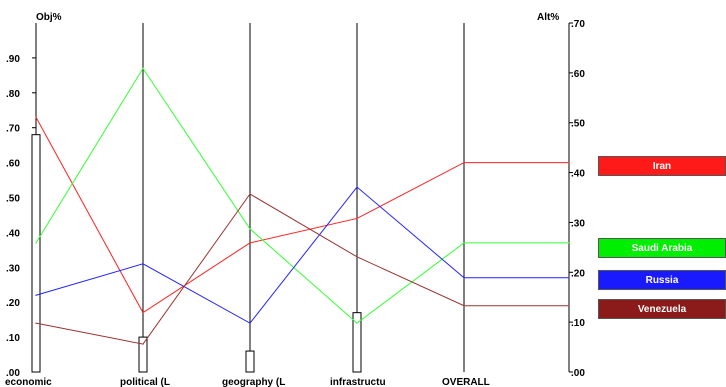 Image resolution: width=726 pixels, height=387 pixels. I want to click on legend-venezuela-label: Venezuela, so click(662, 309).